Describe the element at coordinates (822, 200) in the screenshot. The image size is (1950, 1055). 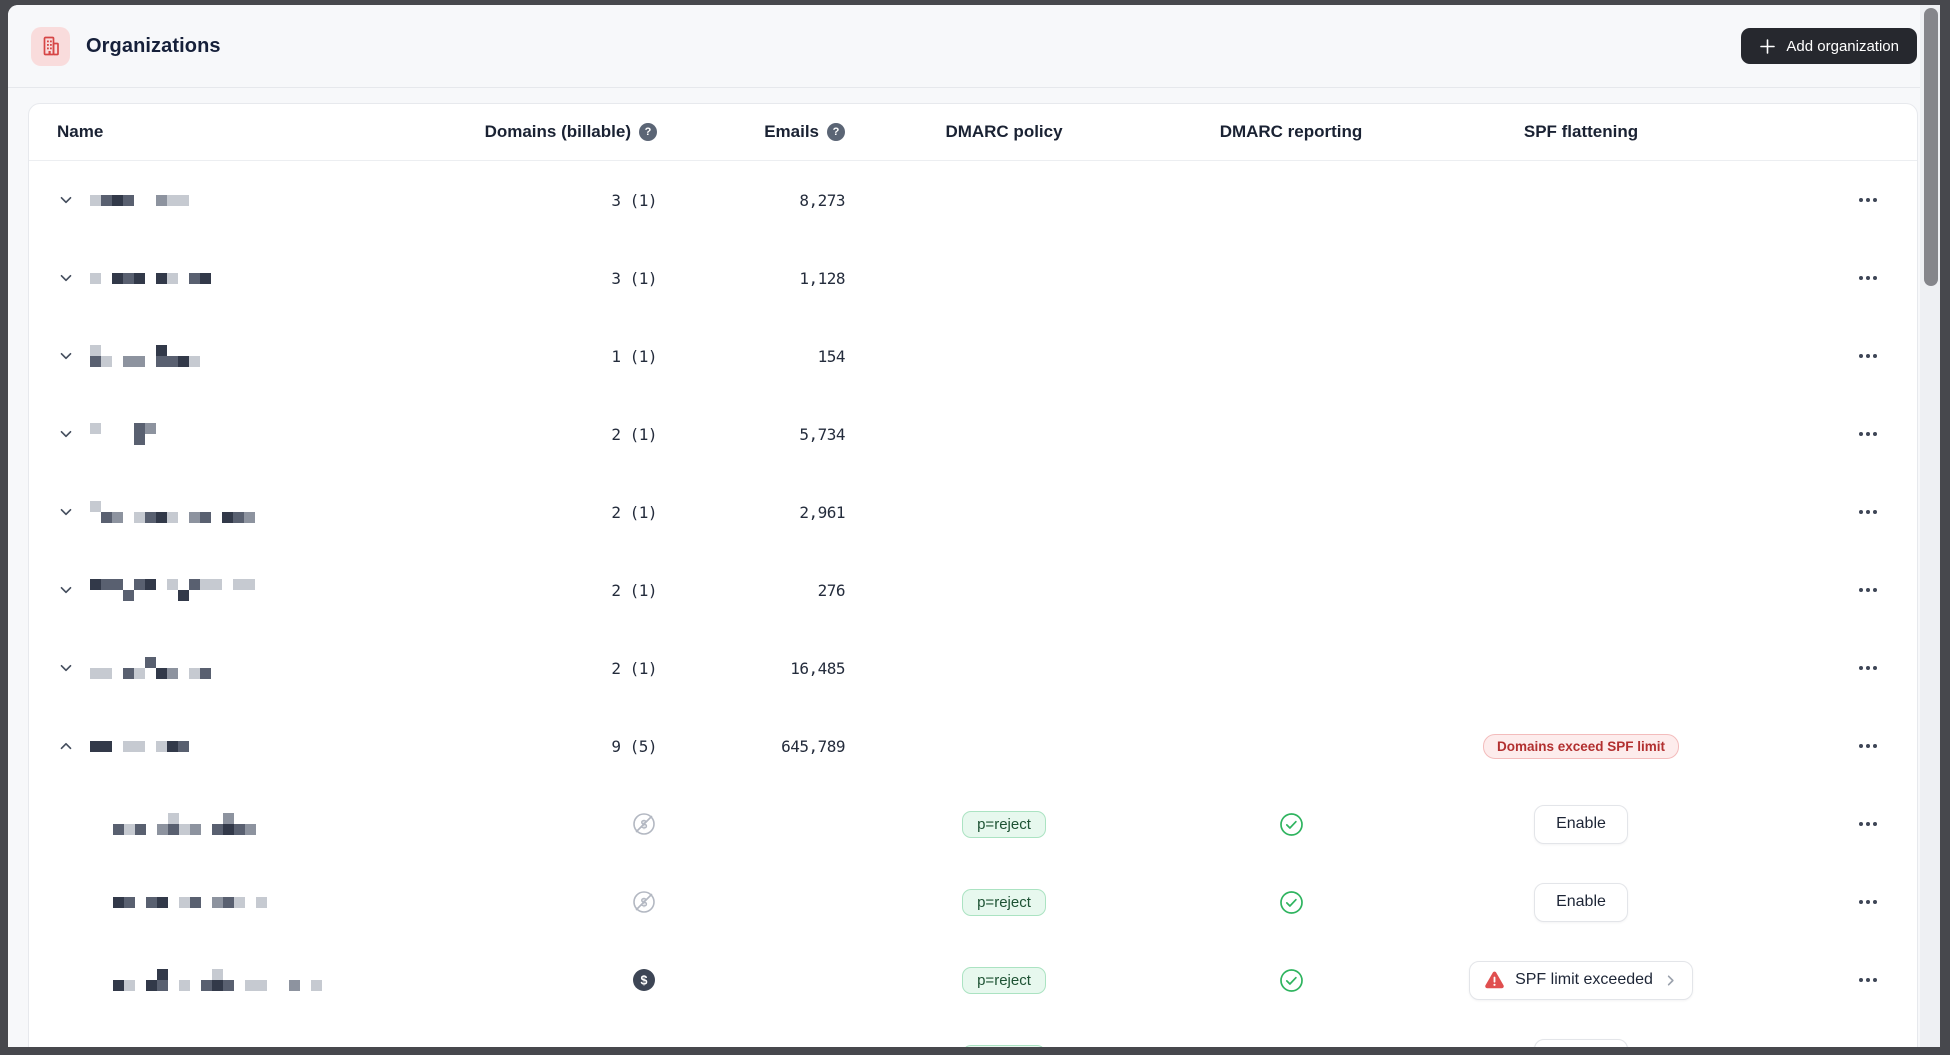
I see `emails-value: 8,273` at that location.